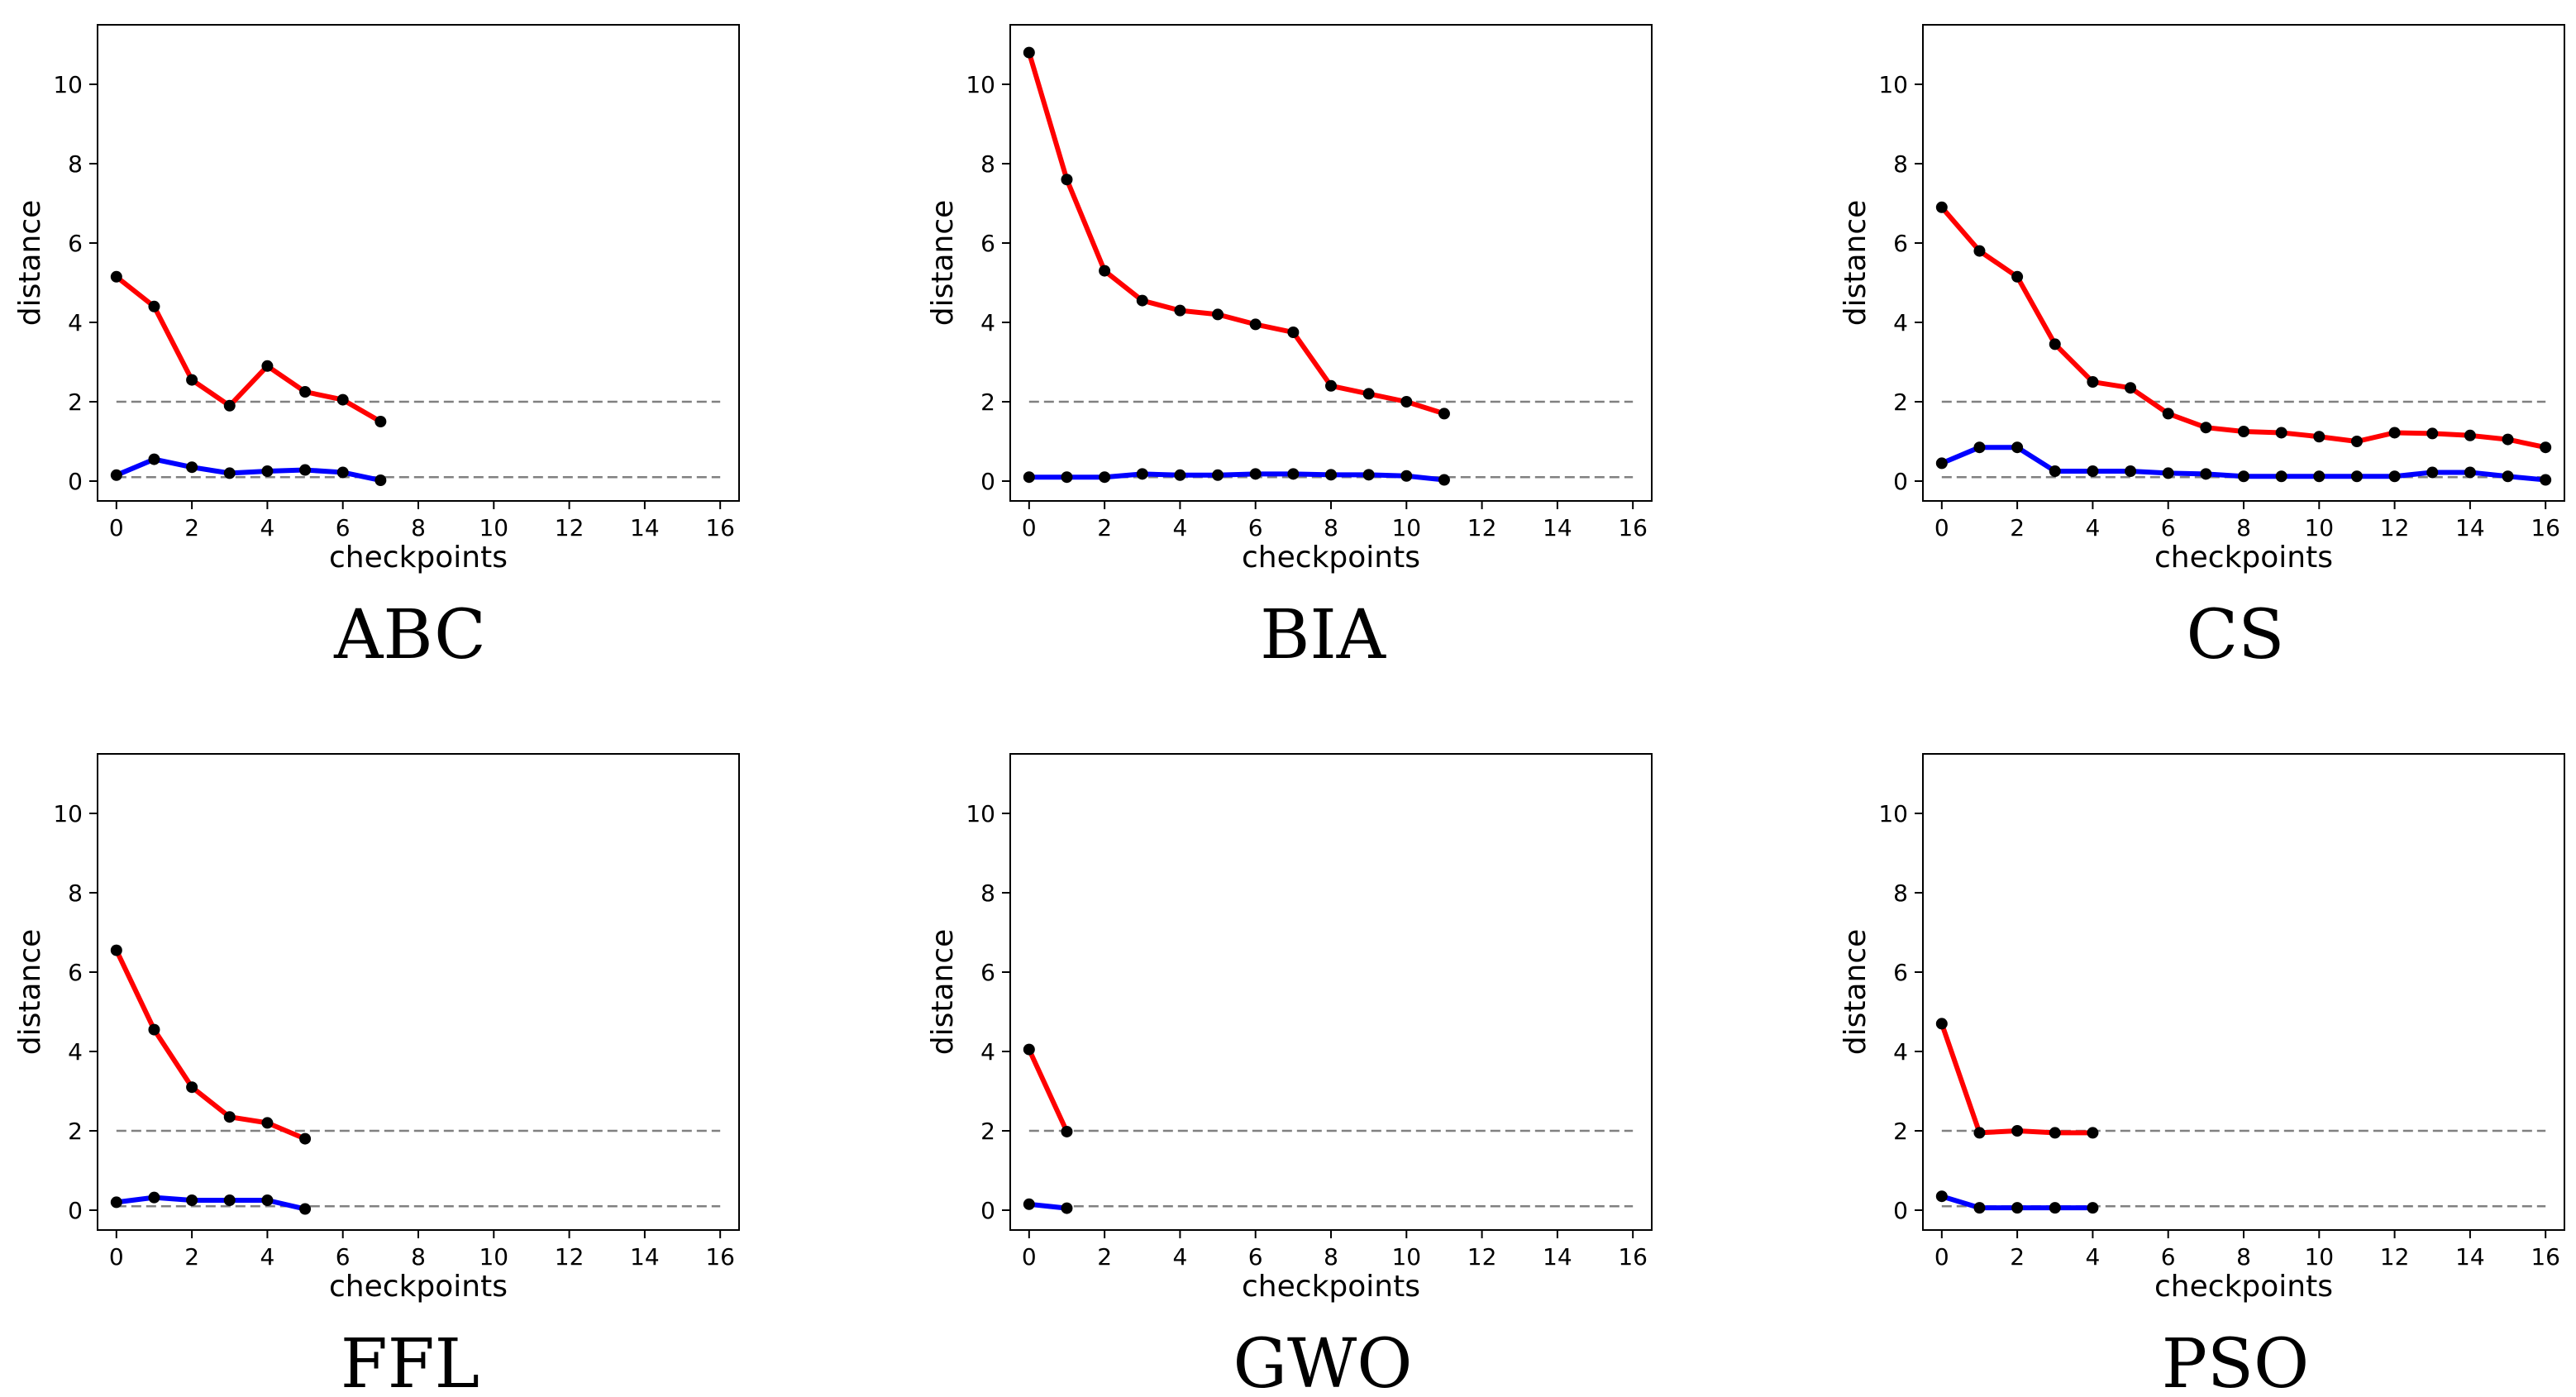  What do you see at coordinates (68, 84) in the screenshot?
I see `y-tick-label: 10` at bounding box center [68, 84].